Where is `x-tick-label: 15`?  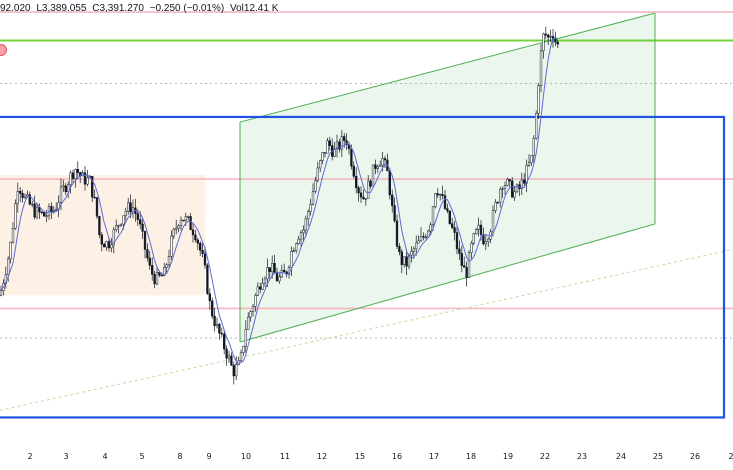 x-tick-label: 15 is located at coordinates (360, 456).